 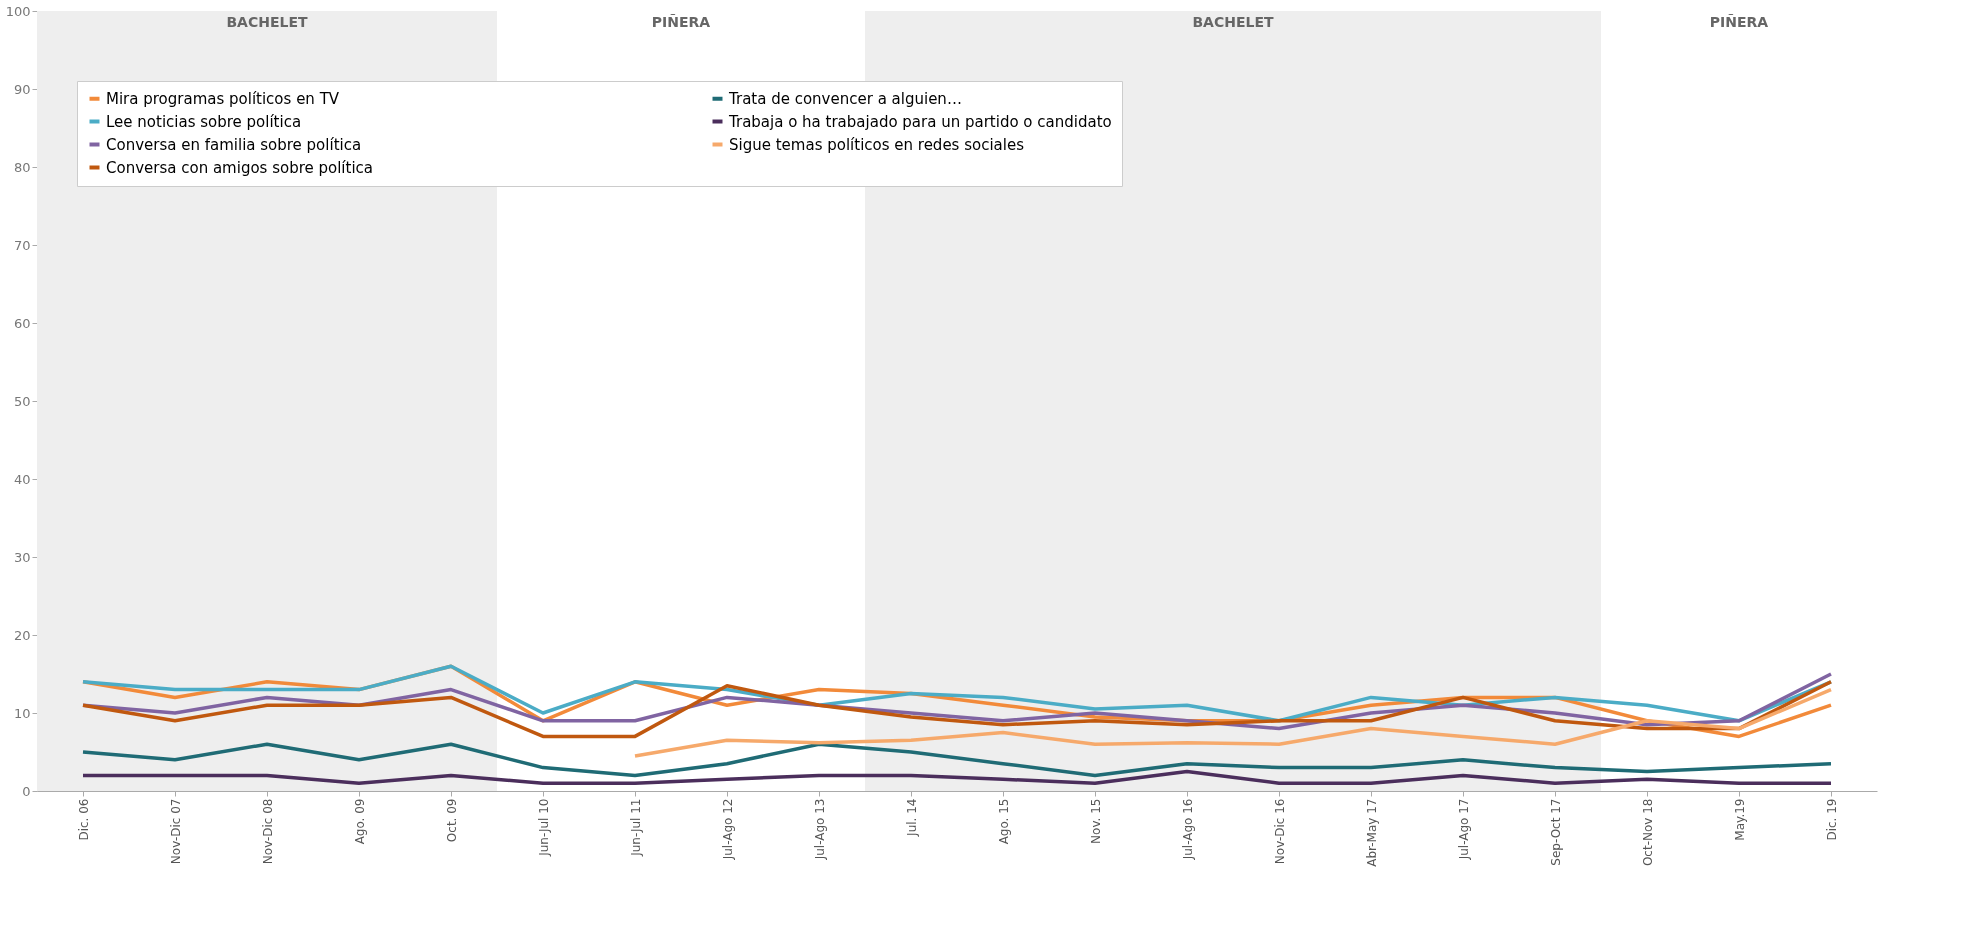 I want to click on legend-label: Conversa en familia sobre política, so click(x=234, y=144).